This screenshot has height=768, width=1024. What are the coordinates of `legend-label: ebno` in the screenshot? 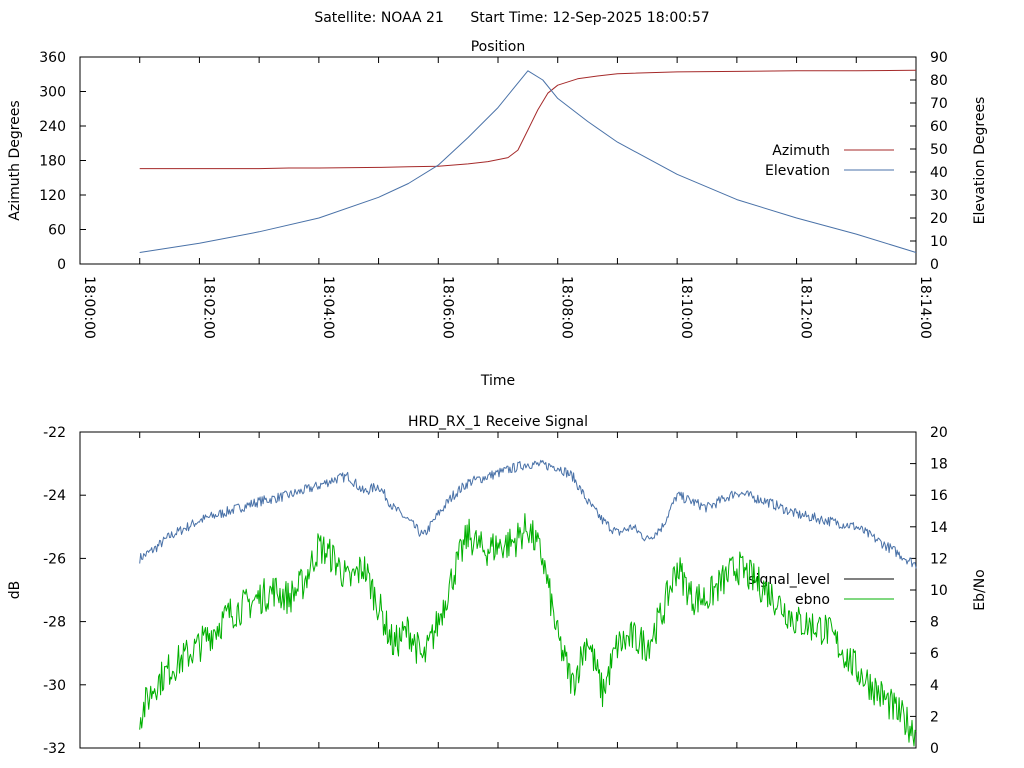 It's located at (812, 600).